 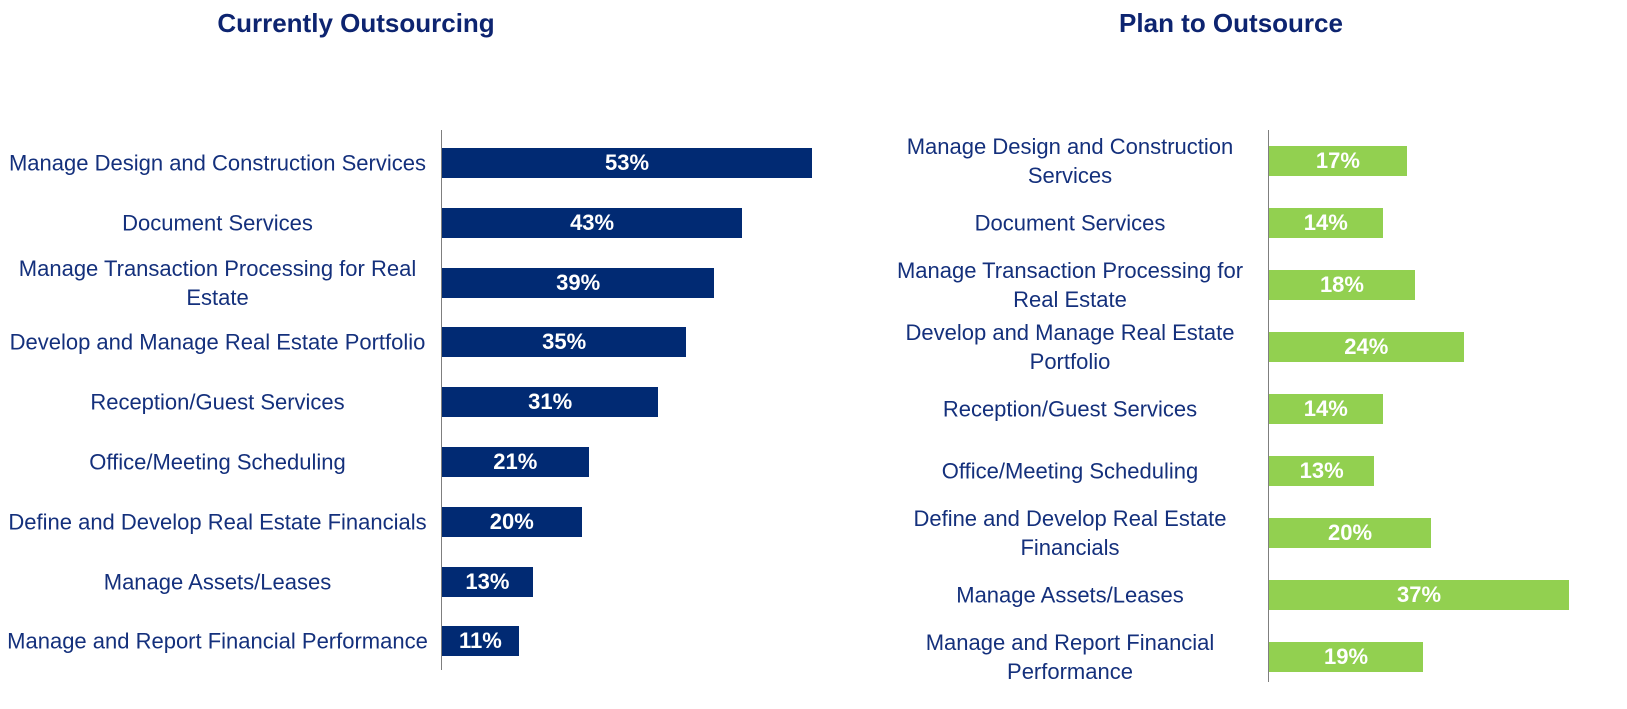 I want to click on value-label: 19%, so click(x=1346, y=656).